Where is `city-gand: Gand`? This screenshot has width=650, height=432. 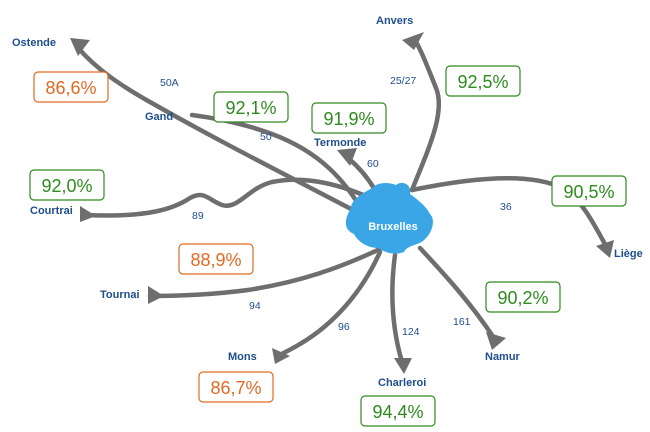
city-gand: Gand is located at coordinates (159, 117).